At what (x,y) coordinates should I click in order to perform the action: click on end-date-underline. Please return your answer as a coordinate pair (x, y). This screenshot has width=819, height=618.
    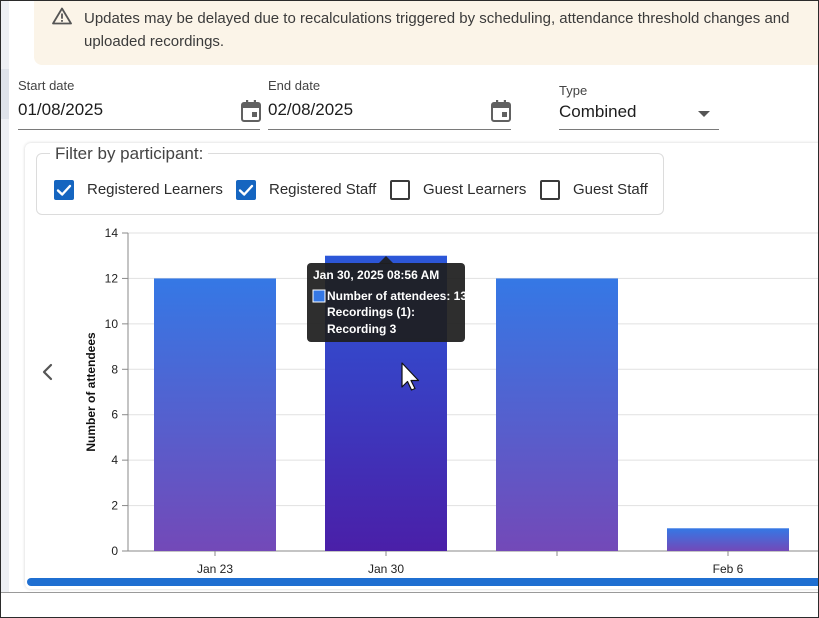
    Looking at the image, I should click on (389, 129).